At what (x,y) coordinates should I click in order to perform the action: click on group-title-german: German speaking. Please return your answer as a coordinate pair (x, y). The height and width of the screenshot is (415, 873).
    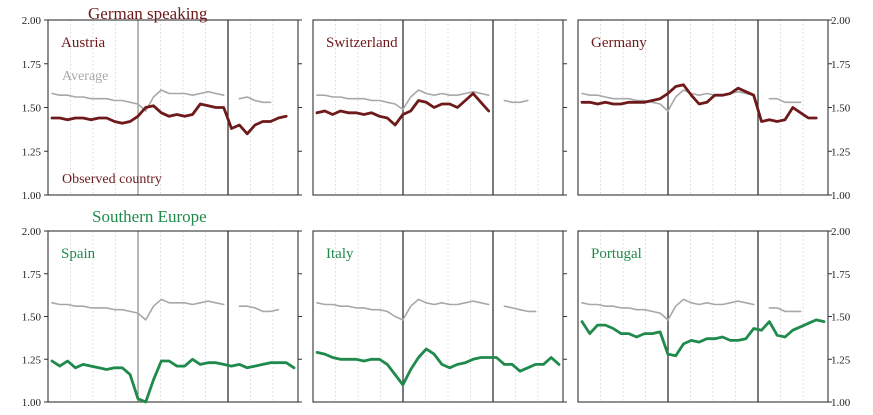
    Looking at the image, I should click on (148, 13).